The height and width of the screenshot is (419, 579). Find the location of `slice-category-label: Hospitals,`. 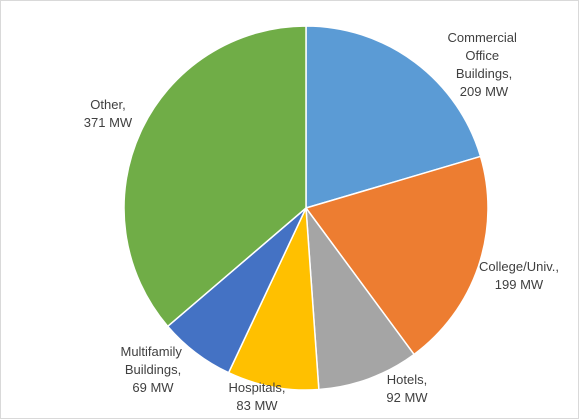

slice-category-label: Hospitals, is located at coordinates (256, 387).